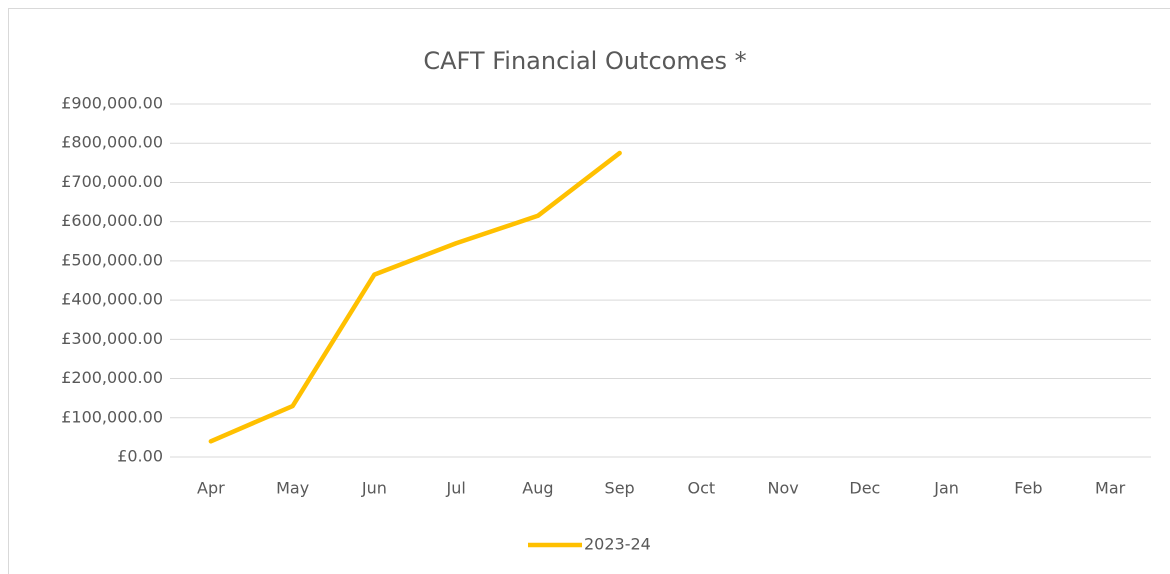  Describe the element at coordinates (620, 488) in the screenshot. I see `x-tick-label: Sep` at that location.